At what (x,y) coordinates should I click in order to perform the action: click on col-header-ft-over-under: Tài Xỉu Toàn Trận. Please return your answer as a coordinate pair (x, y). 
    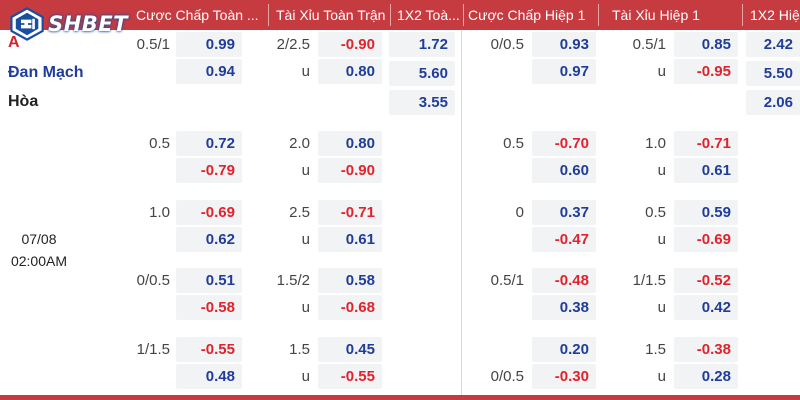
    Looking at the image, I should click on (331, 15).